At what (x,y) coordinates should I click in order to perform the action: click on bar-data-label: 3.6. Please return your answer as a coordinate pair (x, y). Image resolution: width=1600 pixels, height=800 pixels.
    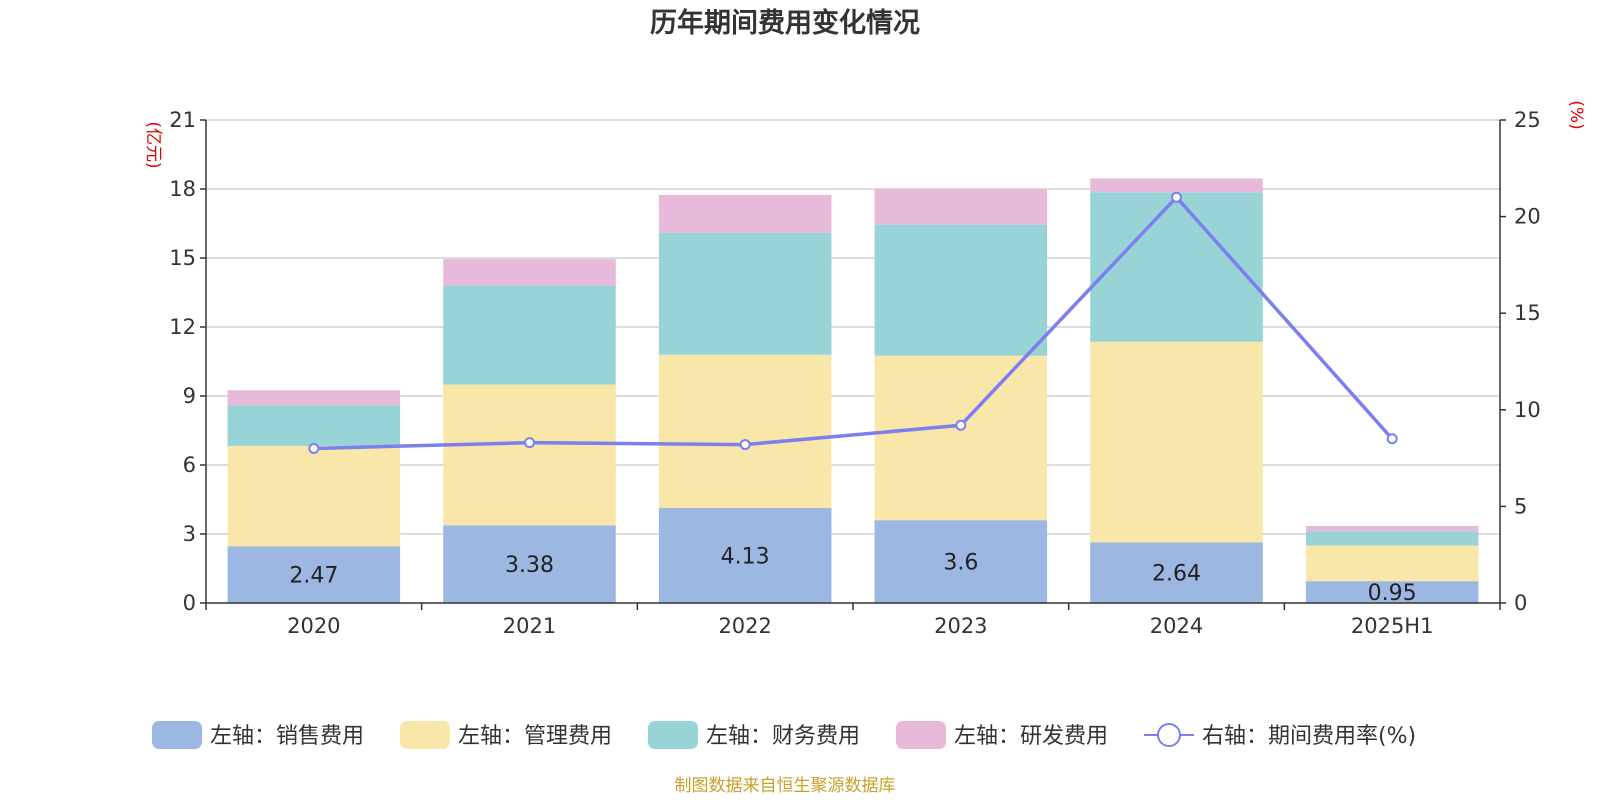
    Looking at the image, I should click on (960, 563).